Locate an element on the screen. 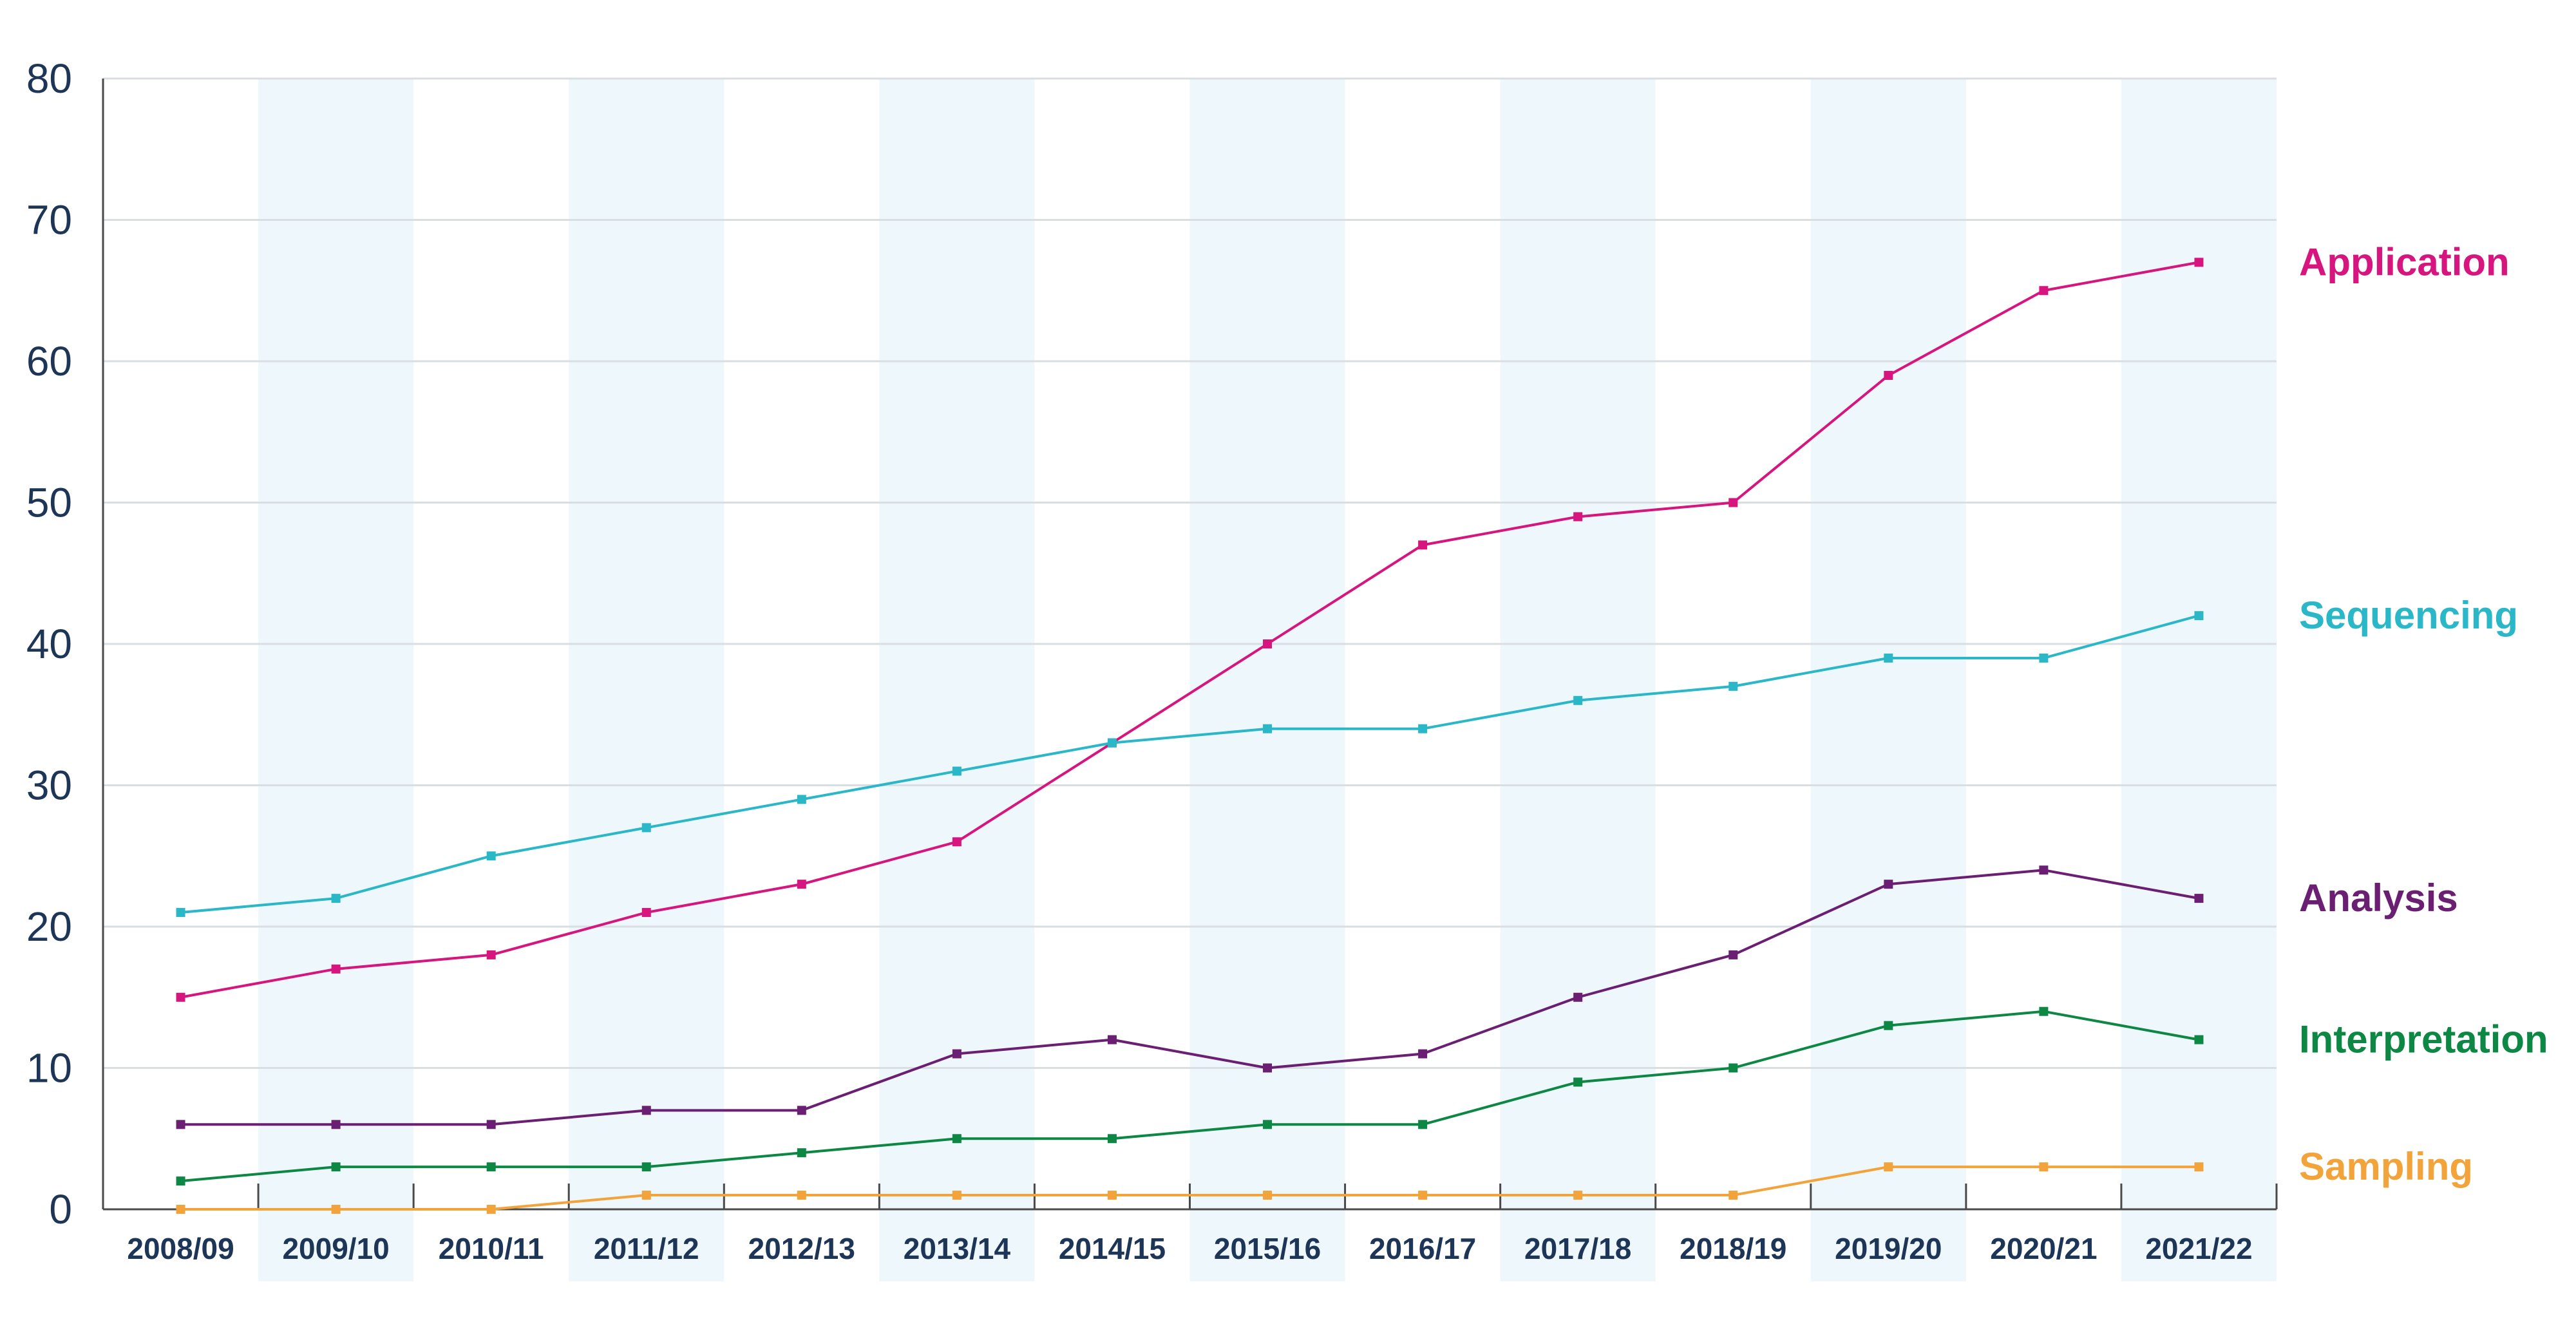 This screenshot has width=2576, height=1331. x-tick-label-2016-17: 2016/17 is located at coordinates (1422, 1248).